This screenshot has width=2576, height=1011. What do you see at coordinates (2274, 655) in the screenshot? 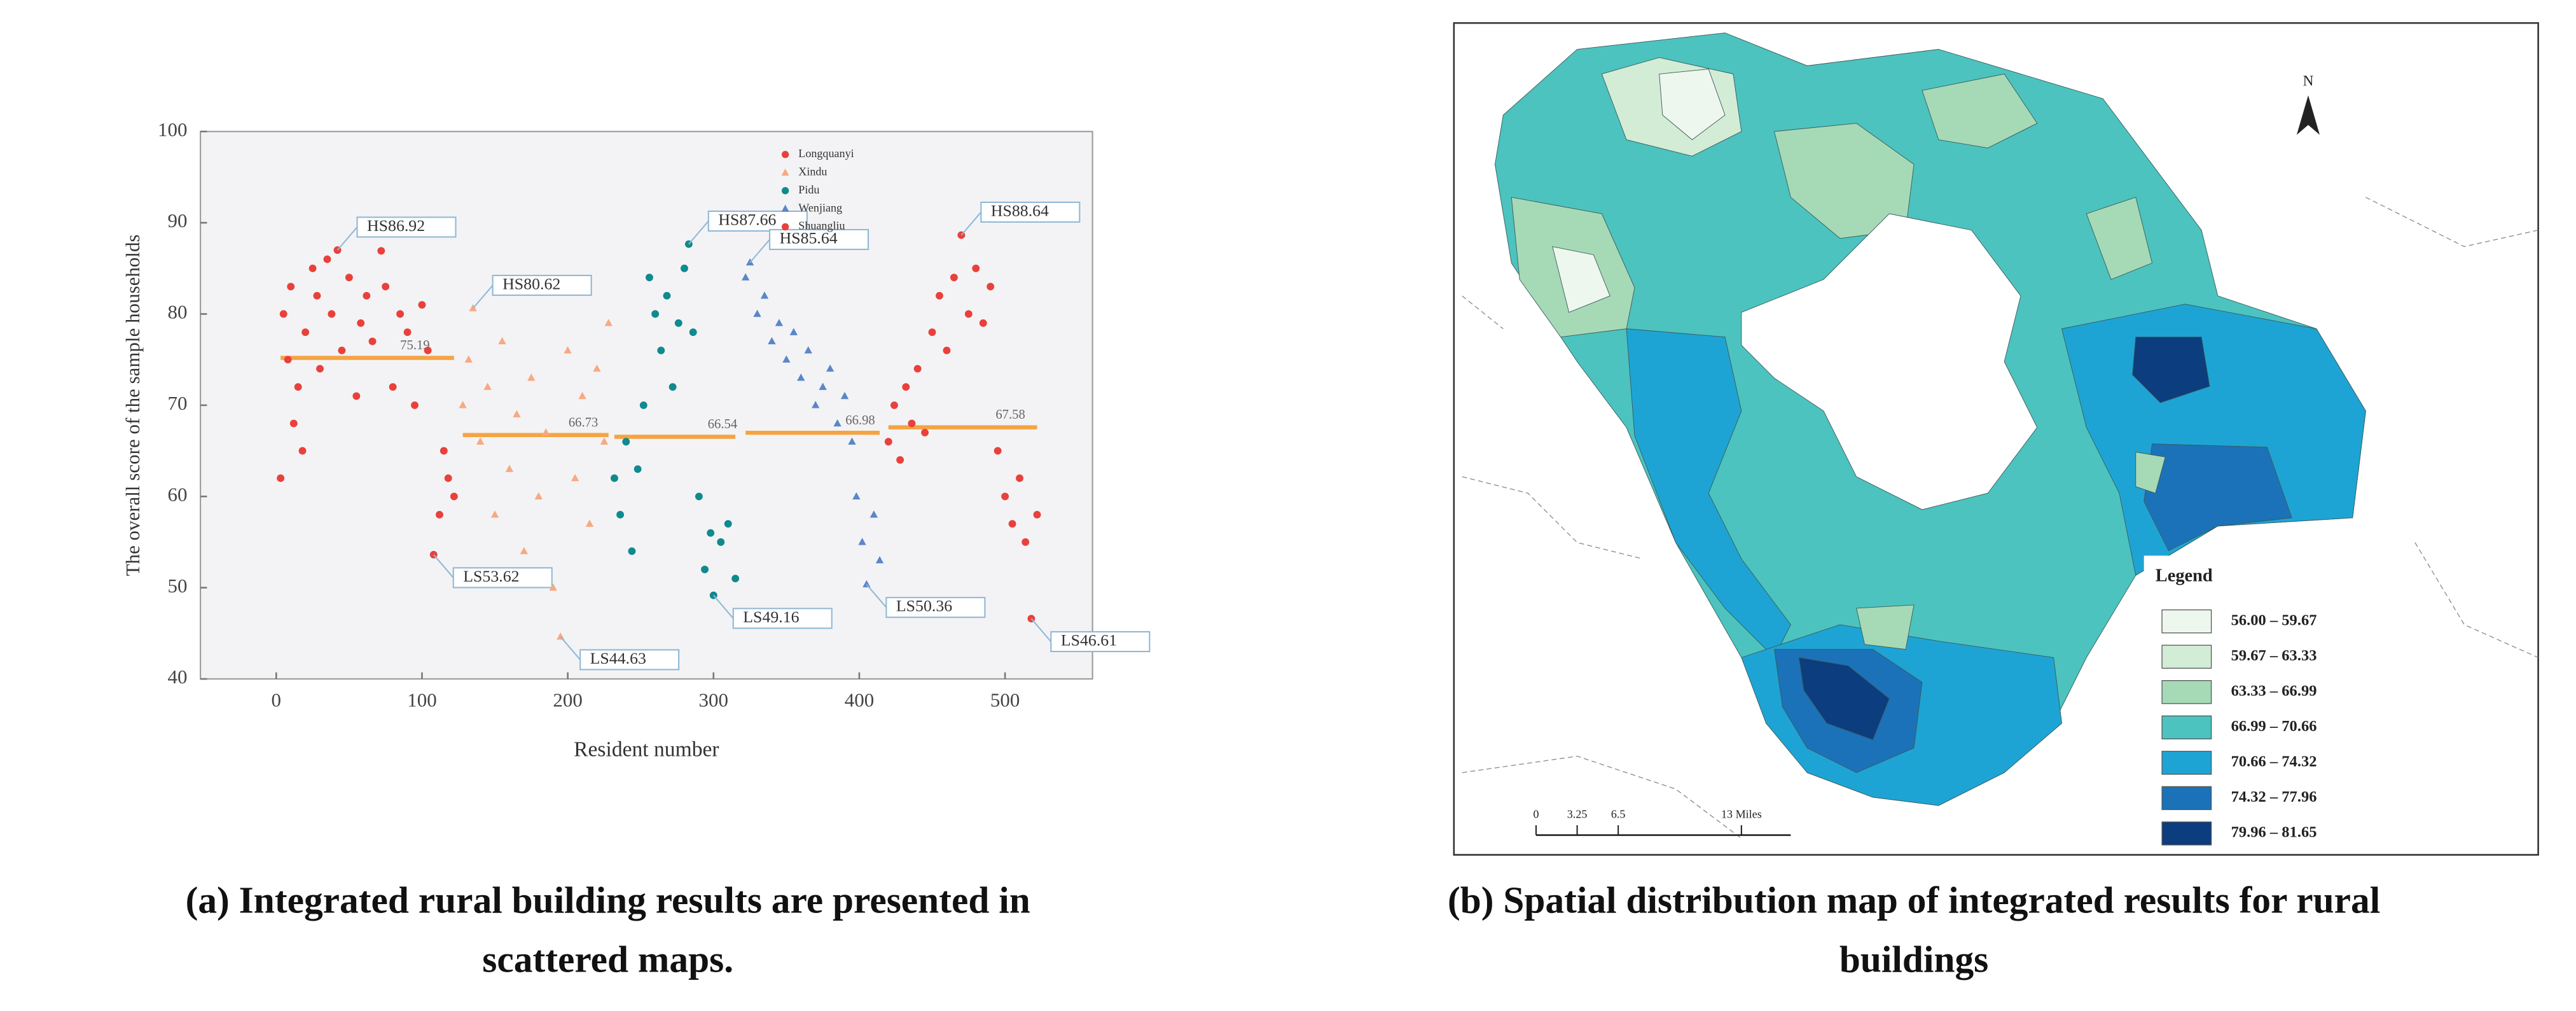
I see `map-legend-label: 59.67 – 63.33` at bounding box center [2274, 655].